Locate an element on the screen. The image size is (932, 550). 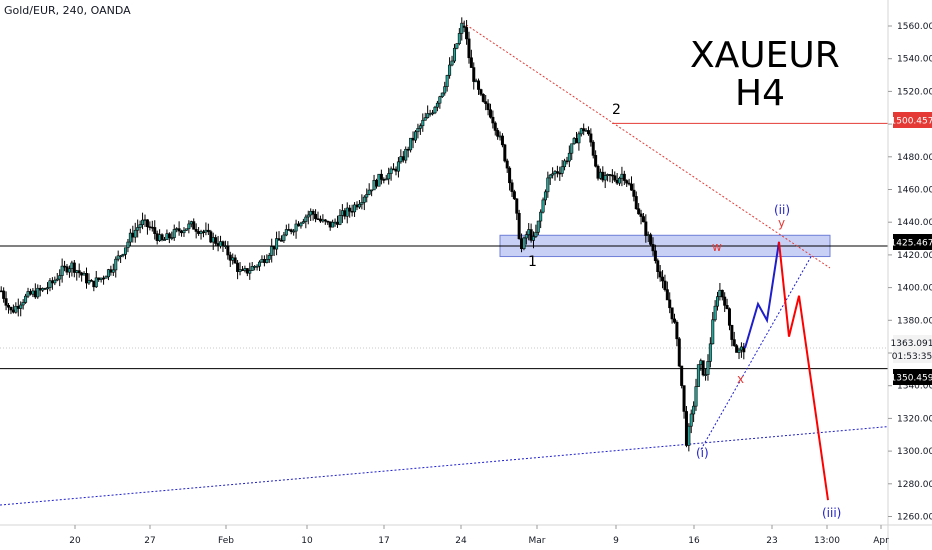
x-tick-label: 16 is located at coordinates (694, 541).